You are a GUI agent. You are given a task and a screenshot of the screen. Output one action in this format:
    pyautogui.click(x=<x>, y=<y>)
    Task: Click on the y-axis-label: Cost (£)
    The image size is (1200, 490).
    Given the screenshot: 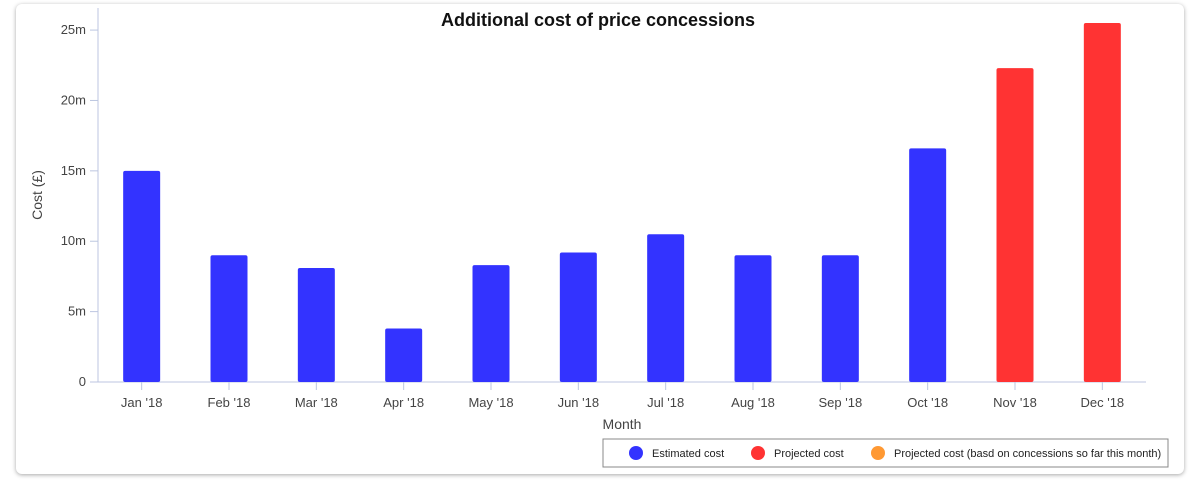 What is the action you would take?
    pyautogui.click(x=37, y=195)
    